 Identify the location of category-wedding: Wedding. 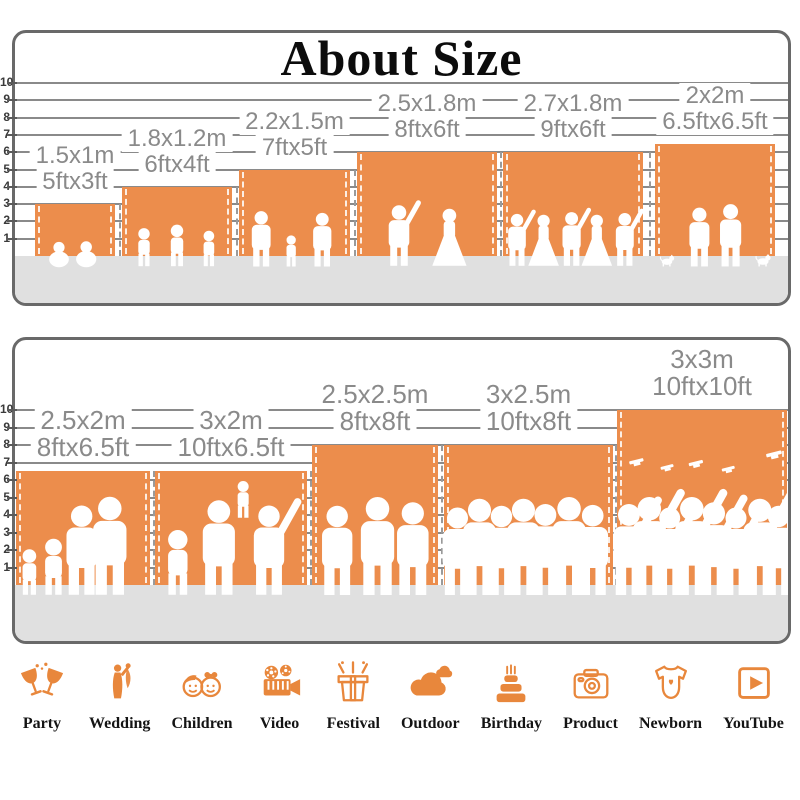
(119, 696).